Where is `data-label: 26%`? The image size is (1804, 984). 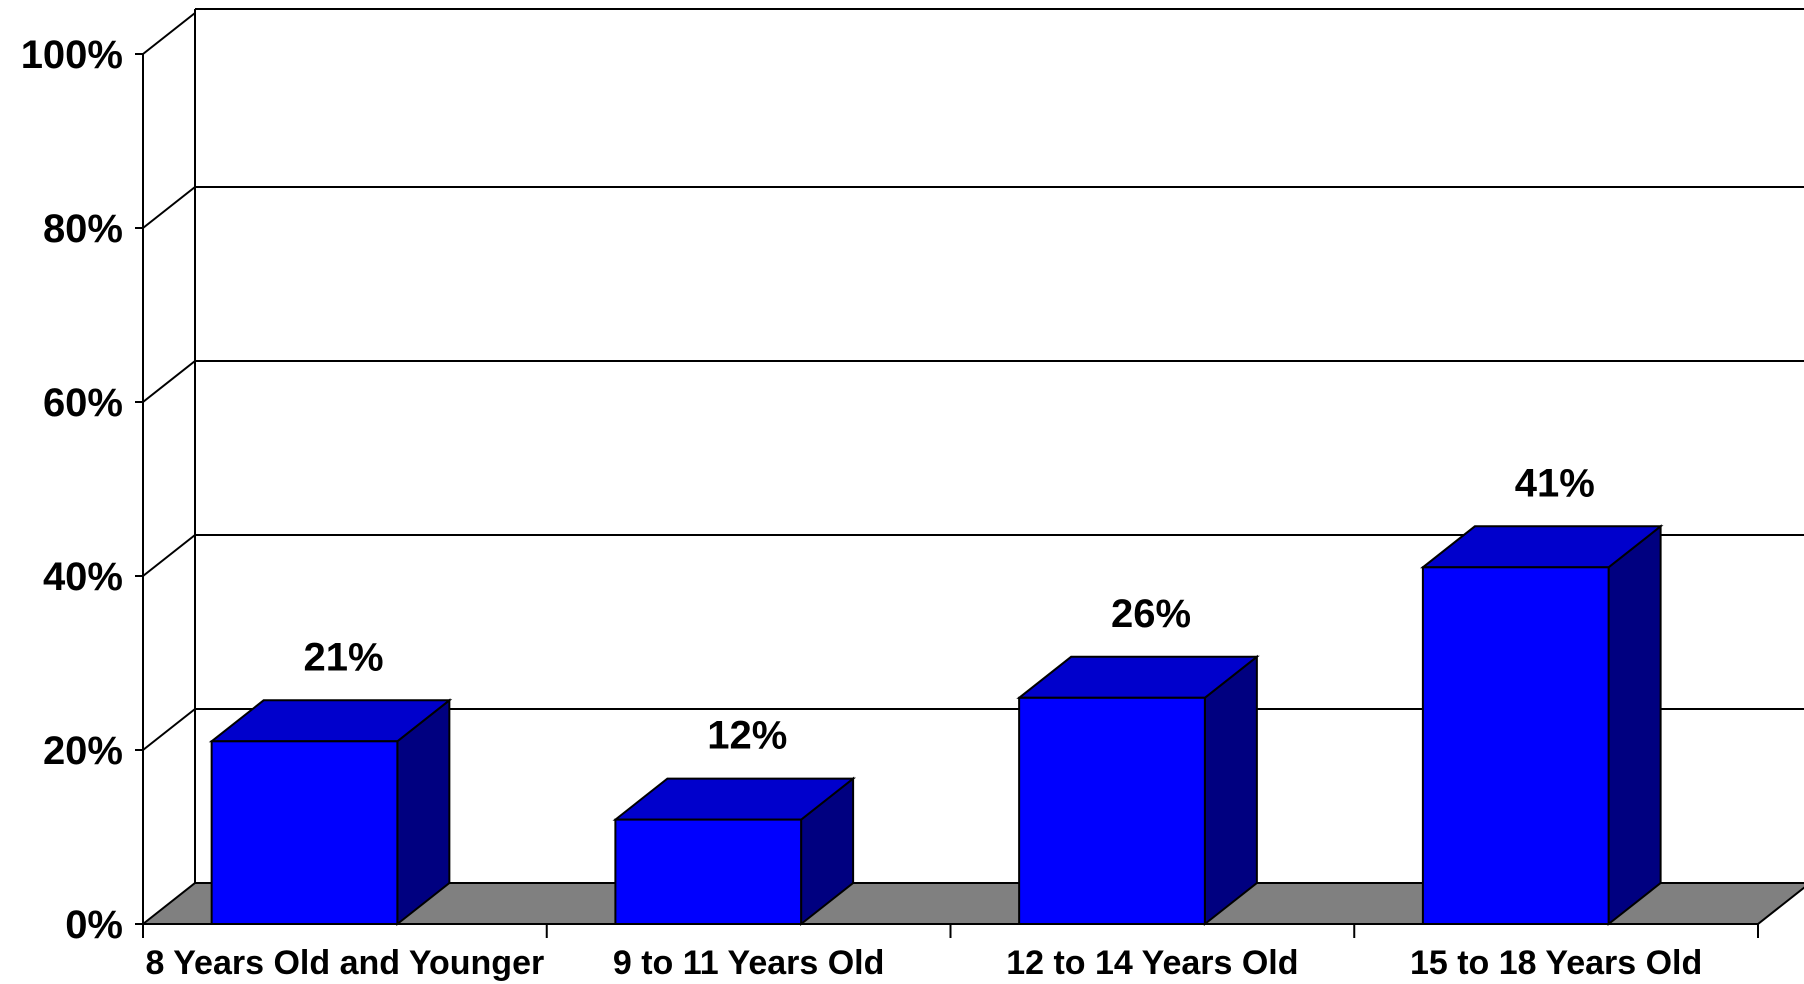 data-label: 26% is located at coordinates (1151, 614).